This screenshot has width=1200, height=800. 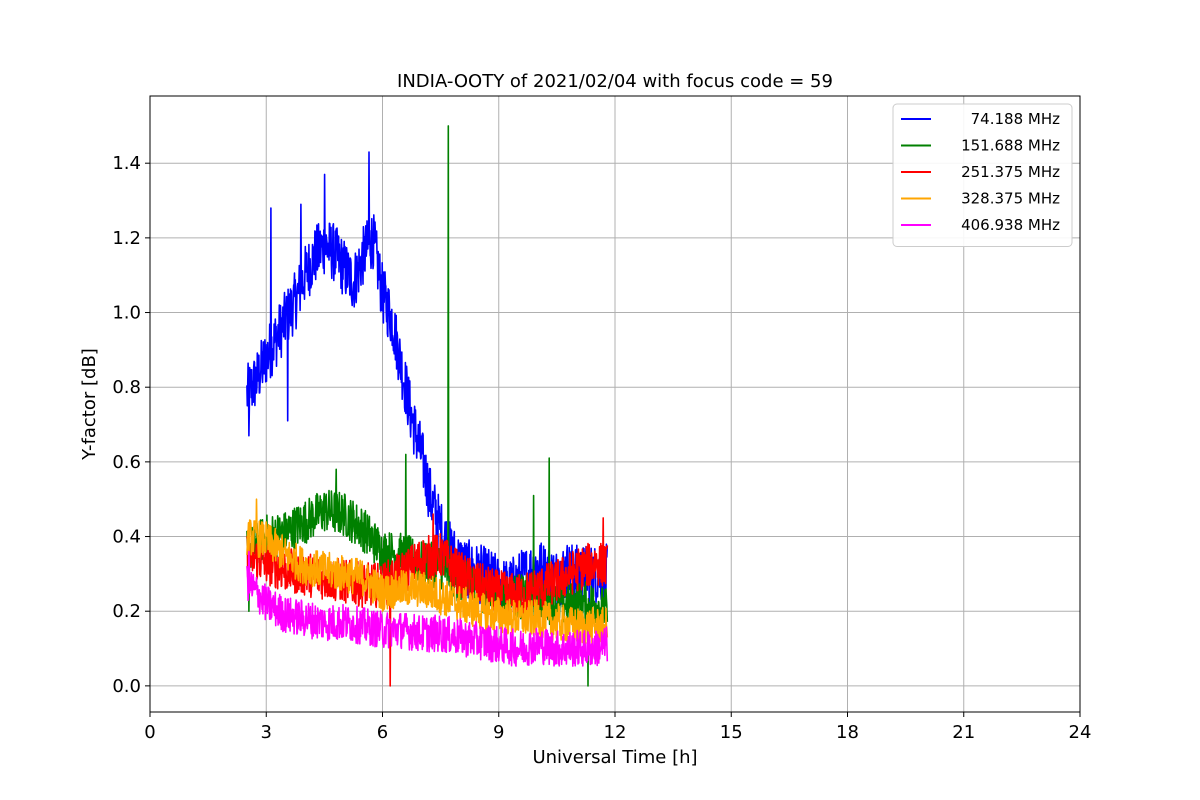 I want to click on y-tick-label: 0.2, so click(x=126, y=611).